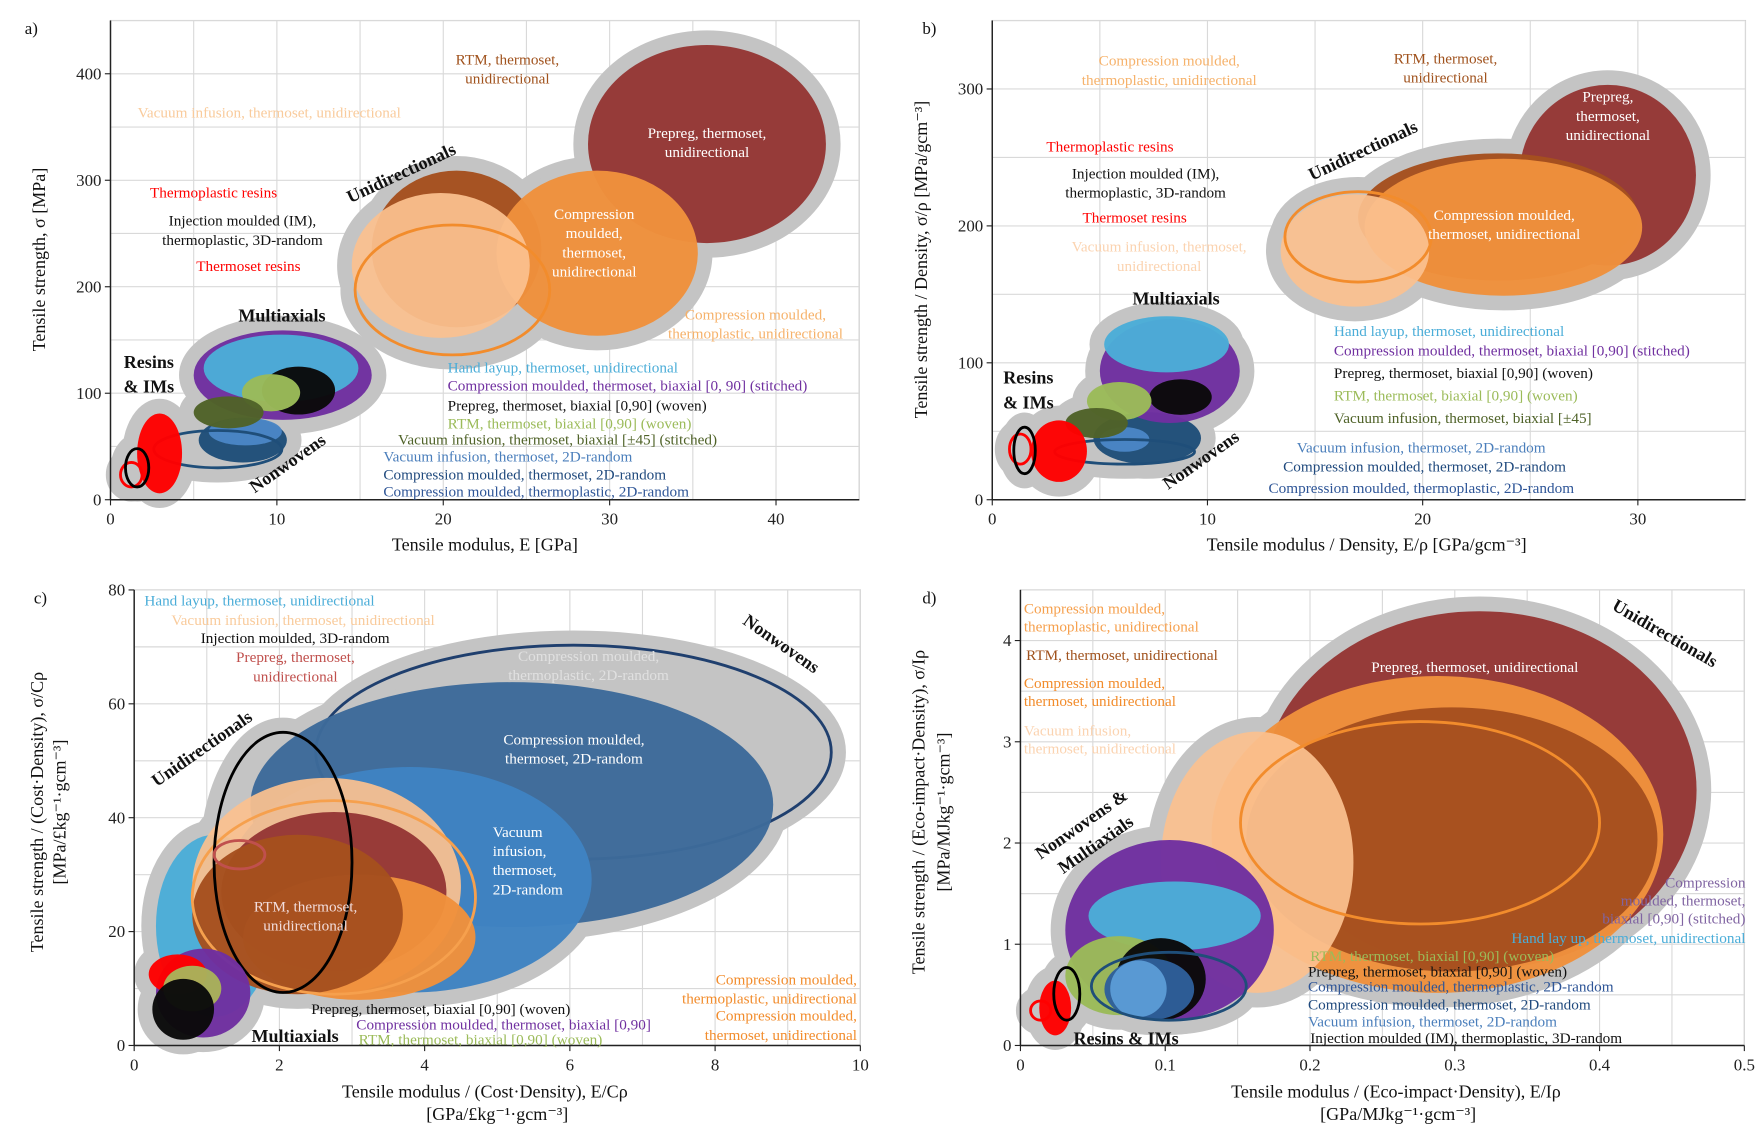 This screenshot has width=1759, height=1128. I want to click on x-tick-label: 40, so click(776, 519).